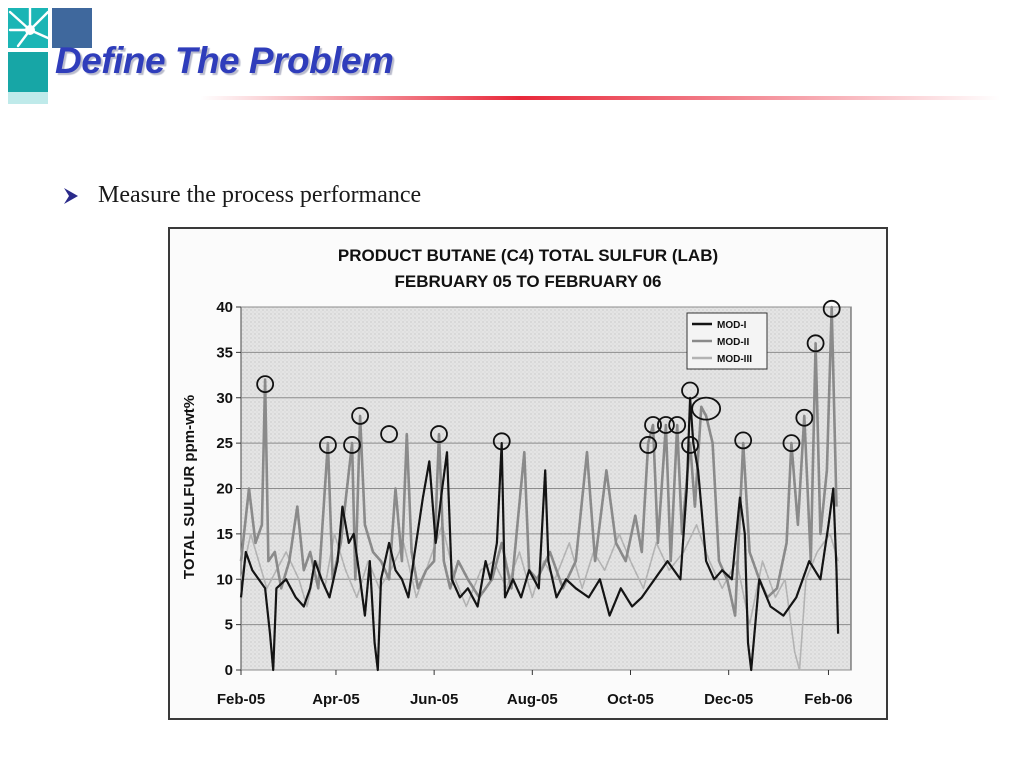 The image size is (1024, 768). What do you see at coordinates (189, 487) in the screenshot?
I see `y-axis-label: TOTAL SULFUR ppm-wt%` at bounding box center [189, 487].